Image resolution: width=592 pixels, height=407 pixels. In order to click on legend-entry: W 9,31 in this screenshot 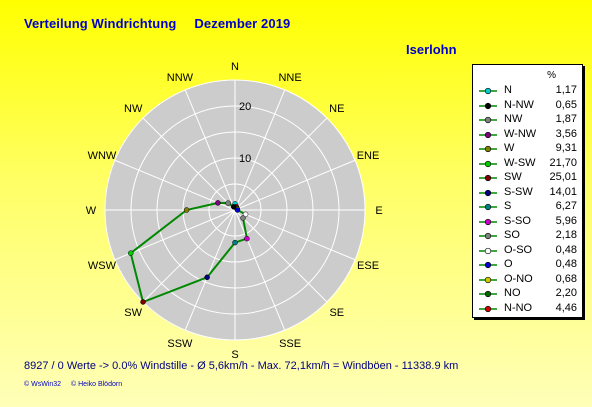, I will do `click(527, 149)`.